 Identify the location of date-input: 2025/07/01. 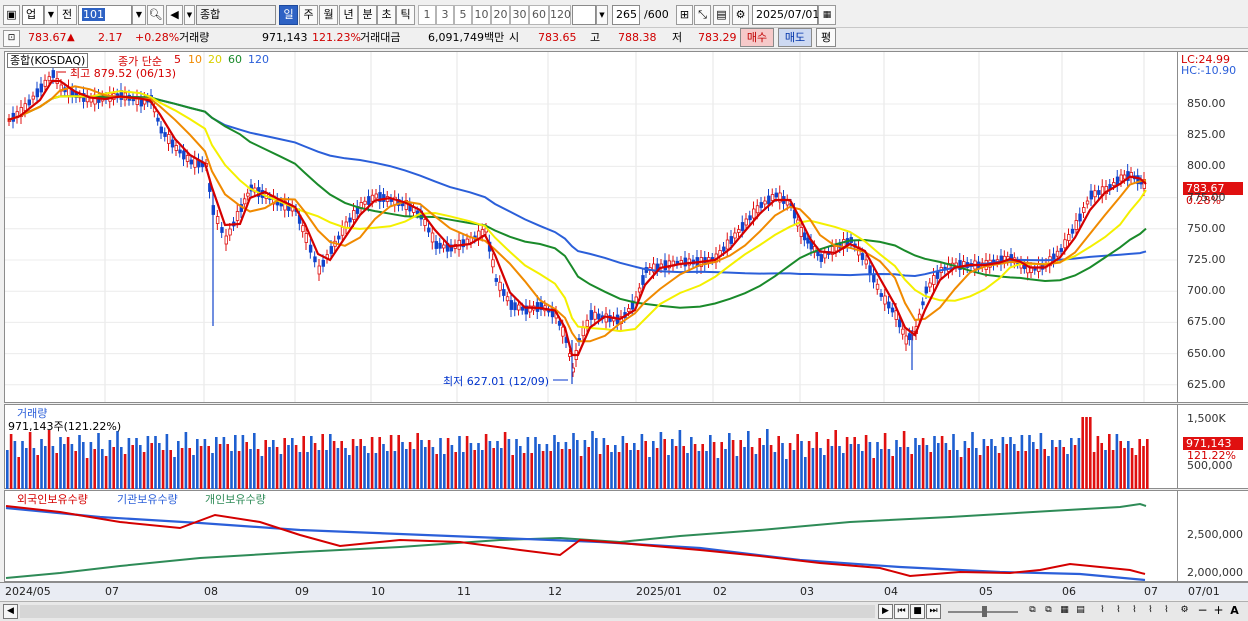
(785, 15).